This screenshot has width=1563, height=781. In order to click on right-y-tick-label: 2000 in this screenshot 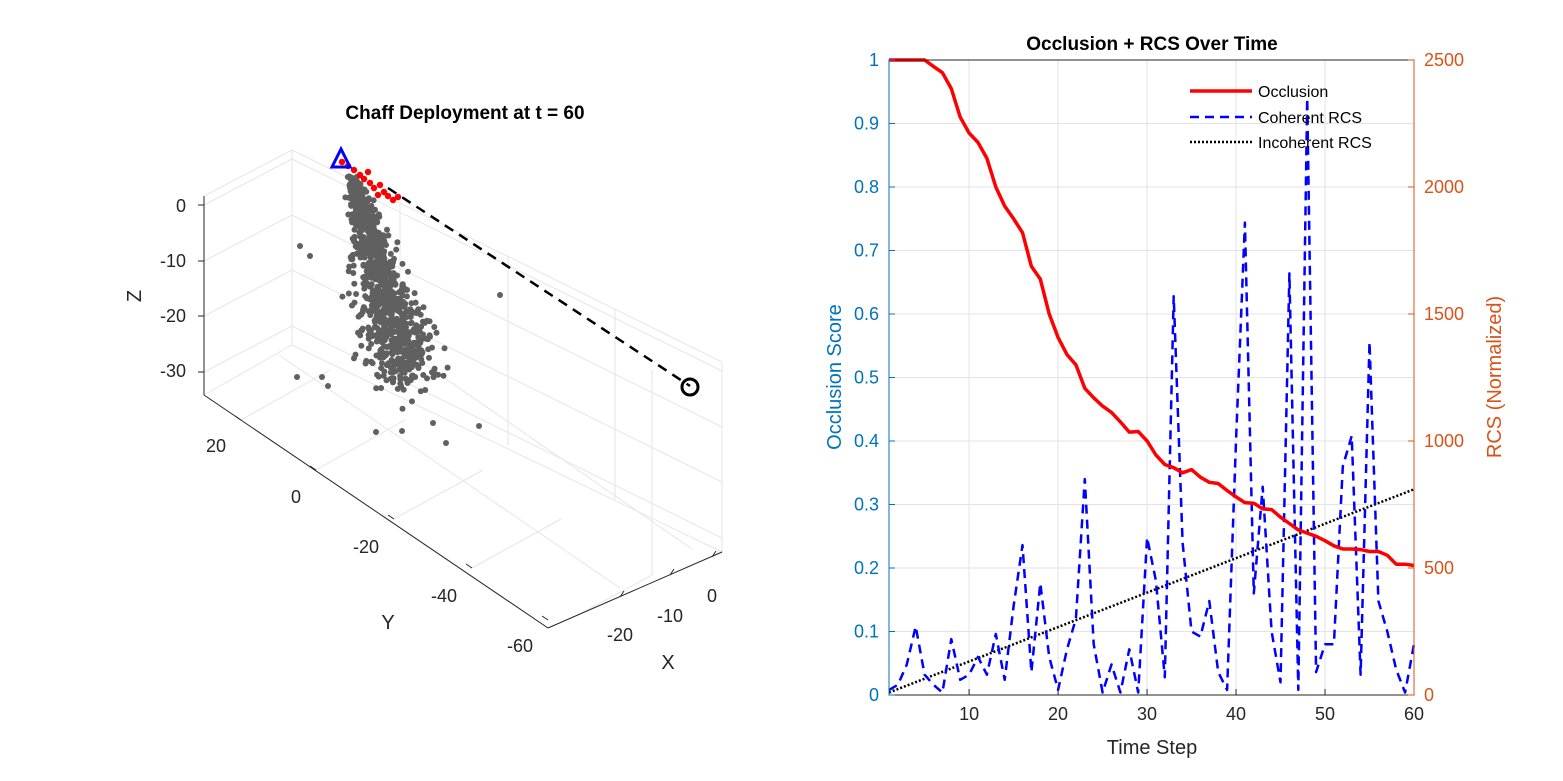, I will do `click(1444, 187)`.